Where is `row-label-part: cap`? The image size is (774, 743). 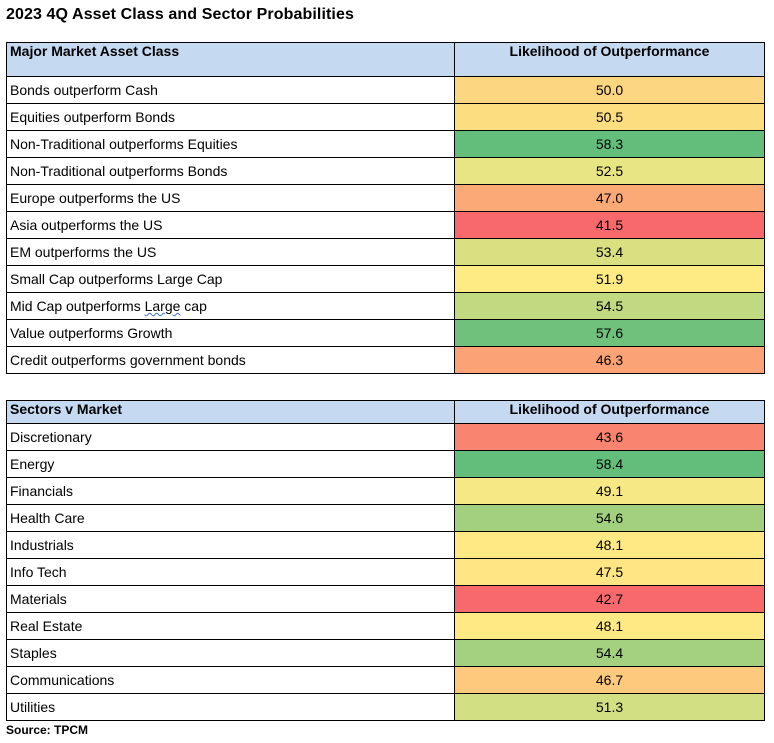 row-label-part: cap is located at coordinates (193, 306).